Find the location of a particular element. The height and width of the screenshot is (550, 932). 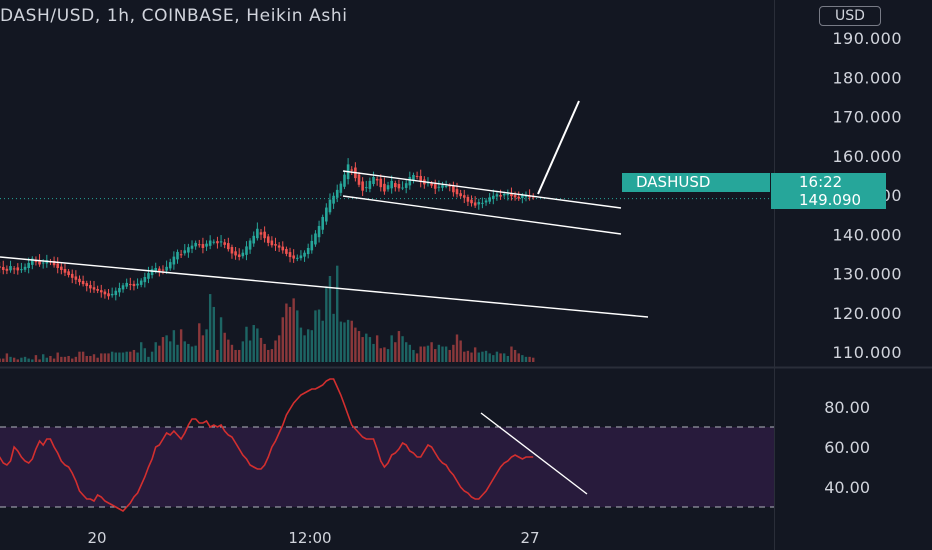

price-tick-label: 160.000 is located at coordinates (867, 156).